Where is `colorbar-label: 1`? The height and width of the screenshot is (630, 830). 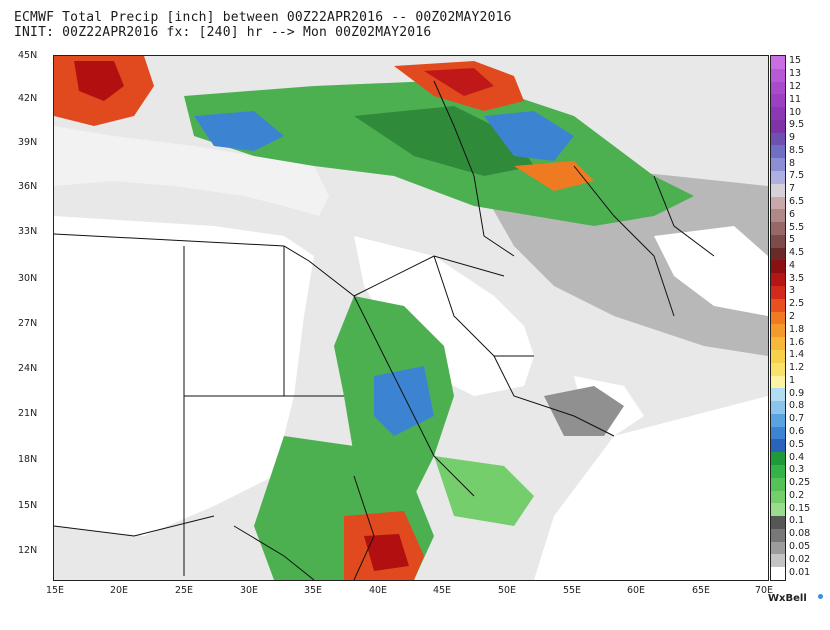 colorbar-label: 1 is located at coordinates (792, 380).